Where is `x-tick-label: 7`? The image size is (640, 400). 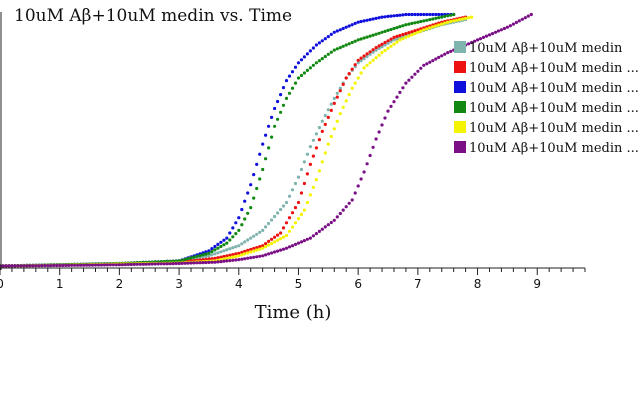
x-tick-label: 7 is located at coordinates (418, 284).